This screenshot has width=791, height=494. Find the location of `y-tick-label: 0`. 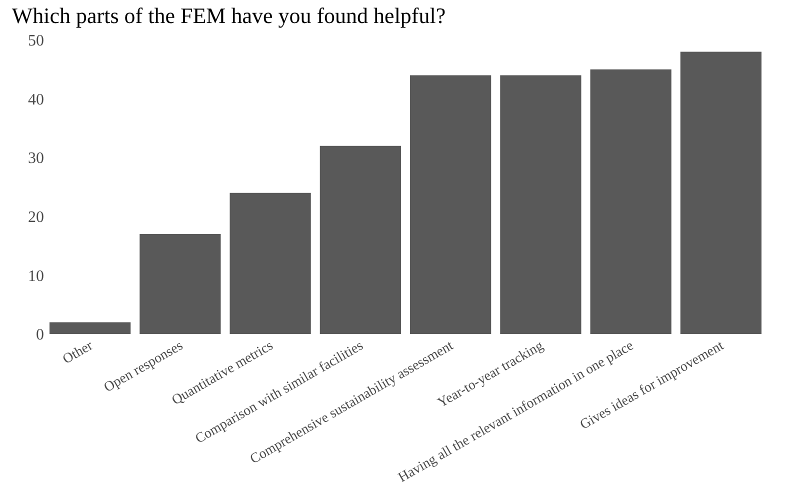

y-tick-label: 0 is located at coordinates (40, 335).